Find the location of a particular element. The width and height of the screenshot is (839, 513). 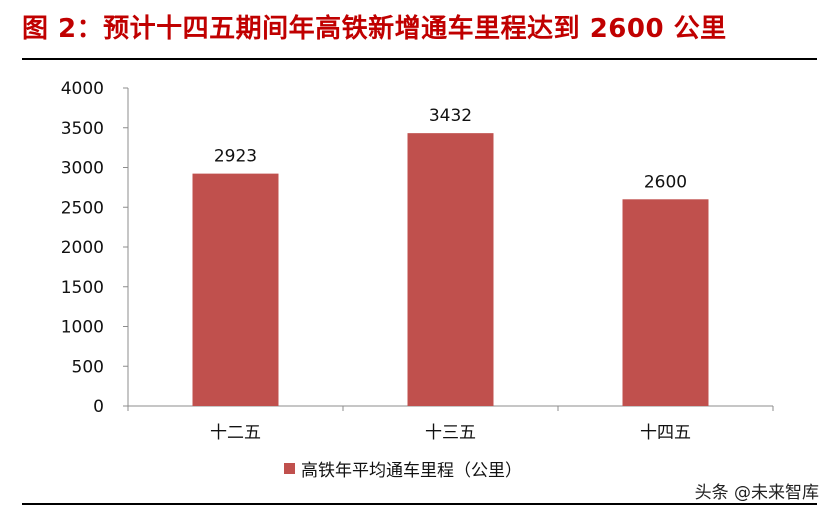

data-label: 2923 is located at coordinates (235, 157).